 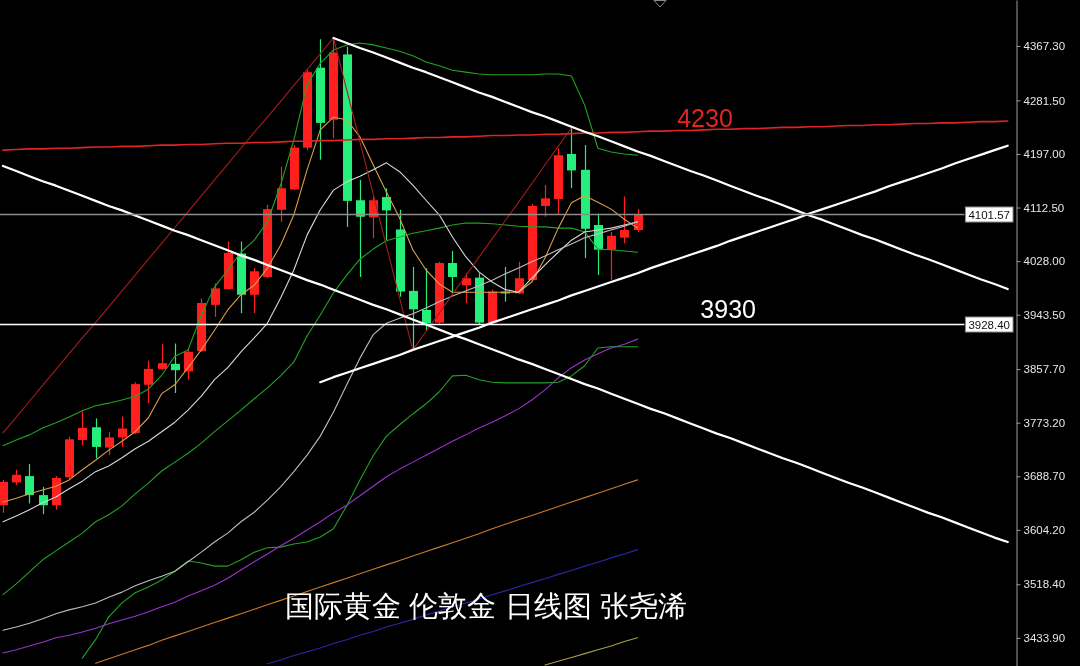 What do you see at coordinates (1044, 584) in the screenshot?
I see `y-tick-label: 3518.40` at bounding box center [1044, 584].